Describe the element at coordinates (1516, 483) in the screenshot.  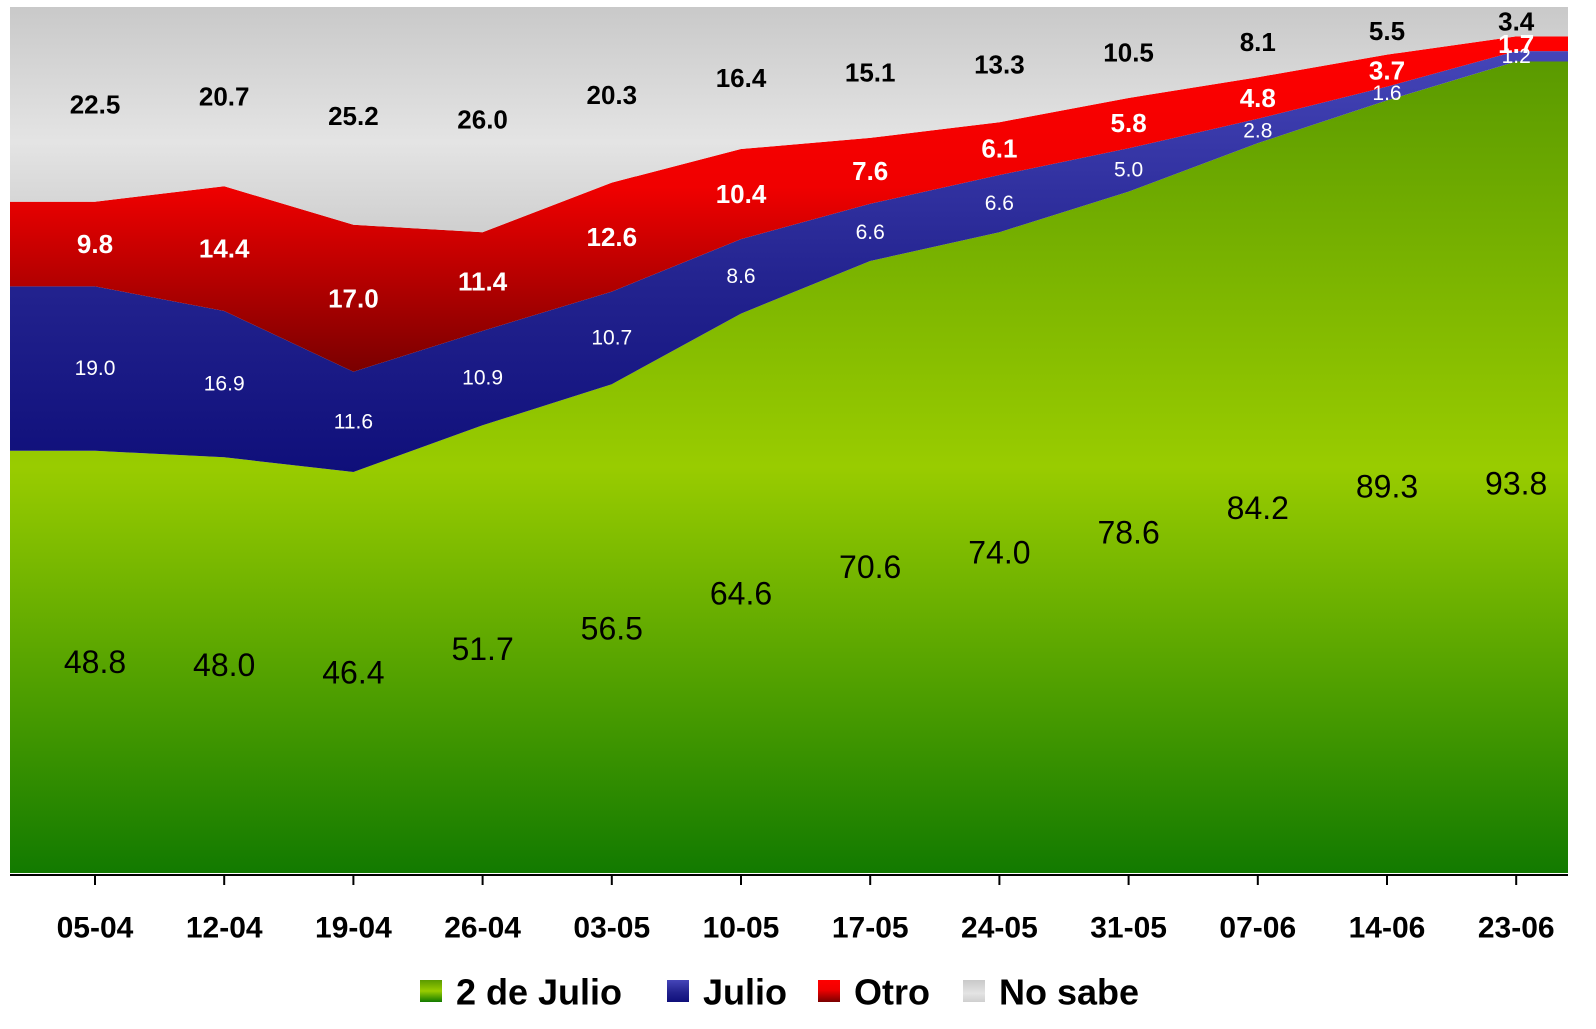
I see `data-label-2-de-julio: 93.8` at that location.